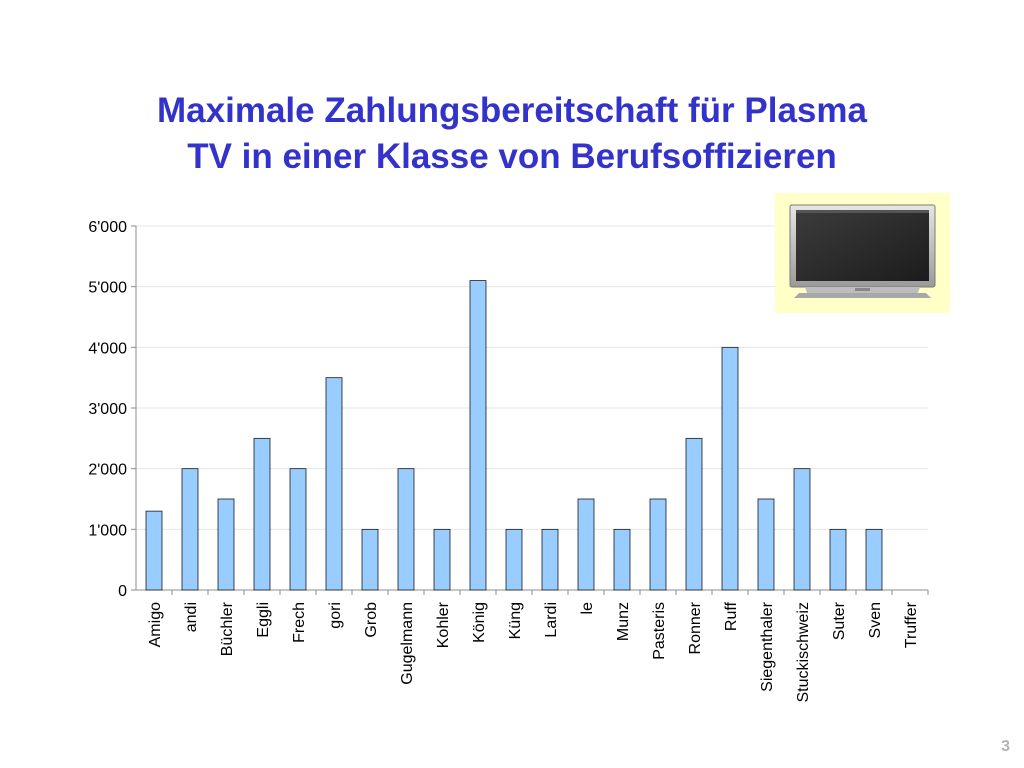 The width and height of the screenshot is (1024, 768). What do you see at coordinates (226, 544) in the screenshot?
I see `bar-büchler` at bounding box center [226, 544].